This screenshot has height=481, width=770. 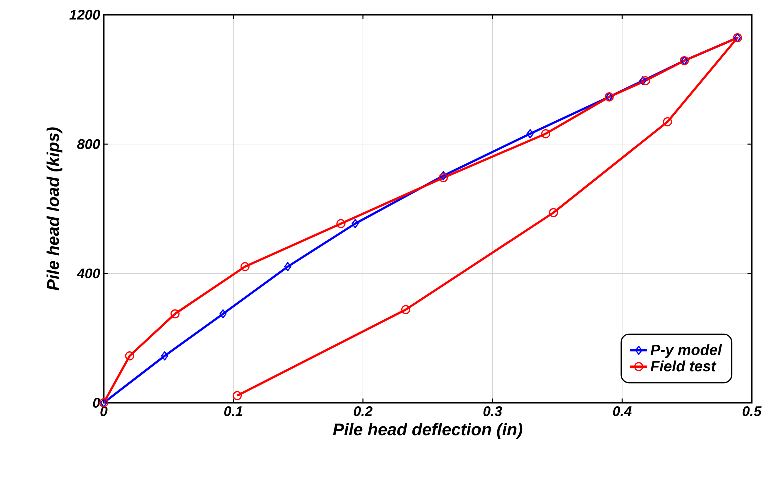 I want to click on x-tick-label: 0.4, so click(x=622, y=411).